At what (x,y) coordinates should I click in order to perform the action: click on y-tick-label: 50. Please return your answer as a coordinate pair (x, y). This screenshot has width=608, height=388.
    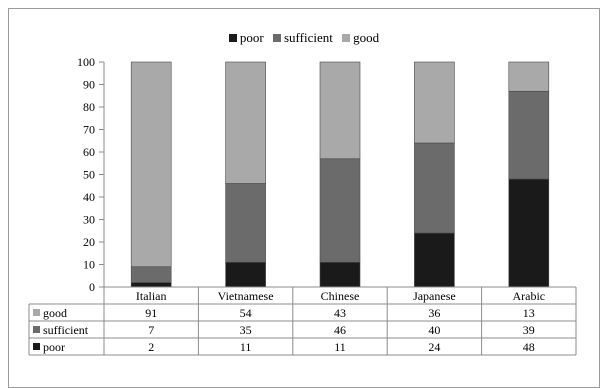
    Looking at the image, I should click on (89, 175).